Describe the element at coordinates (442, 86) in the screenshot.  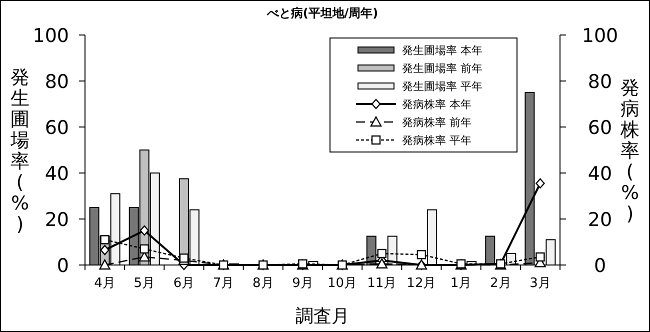
I see `legend-label: 発生圃場率 平年` at that location.